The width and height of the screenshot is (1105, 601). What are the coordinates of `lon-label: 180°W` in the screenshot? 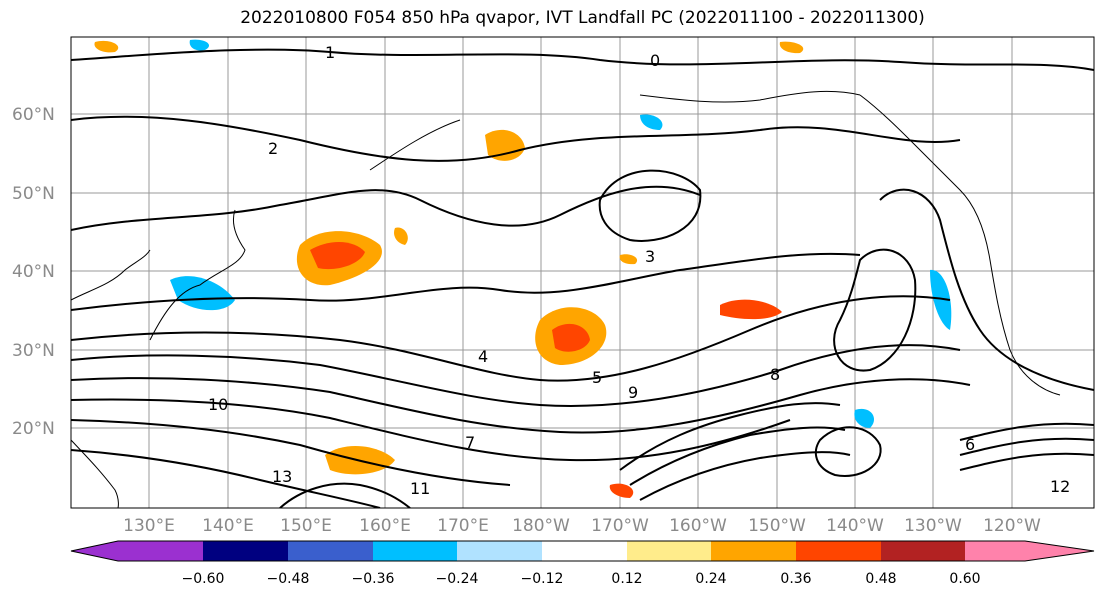 It's located at (541, 526).